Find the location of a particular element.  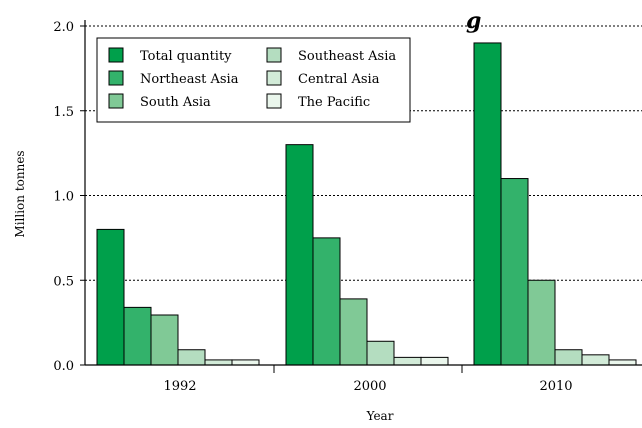

legend-label: Central Asia is located at coordinates (339, 79).